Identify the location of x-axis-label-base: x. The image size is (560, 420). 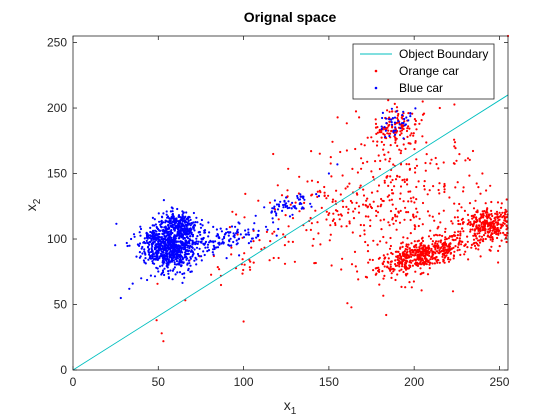
(287, 405).